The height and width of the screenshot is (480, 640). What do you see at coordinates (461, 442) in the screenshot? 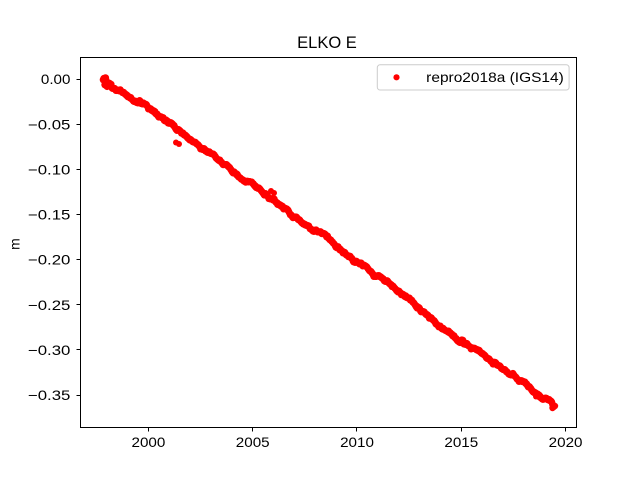
I see `svg-text: 2015` at bounding box center [461, 442].